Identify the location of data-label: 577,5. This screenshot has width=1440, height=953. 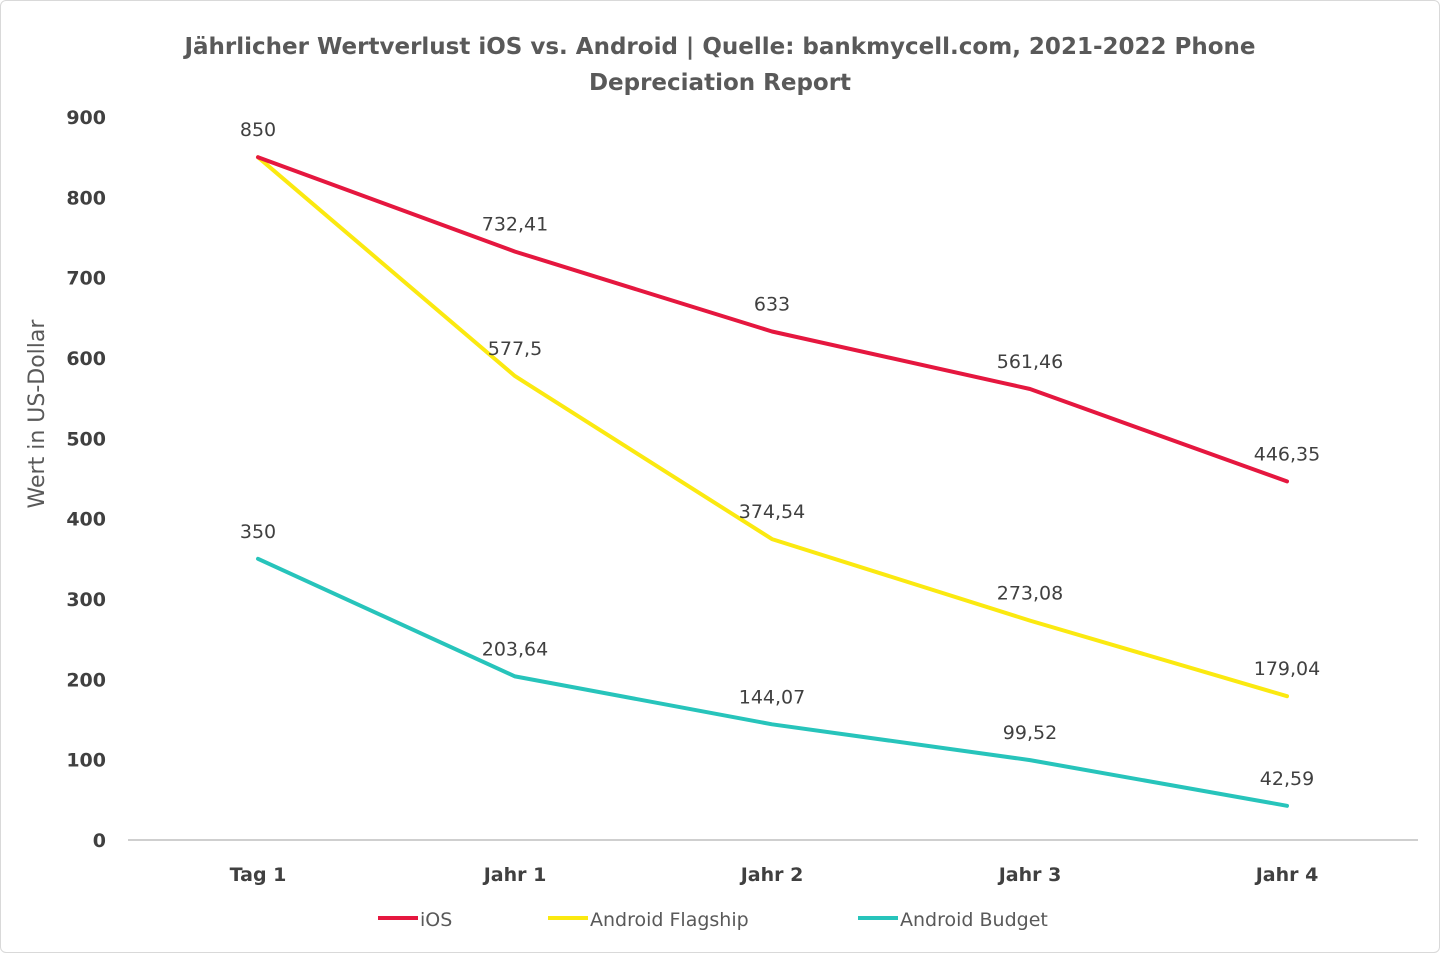
(515, 349).